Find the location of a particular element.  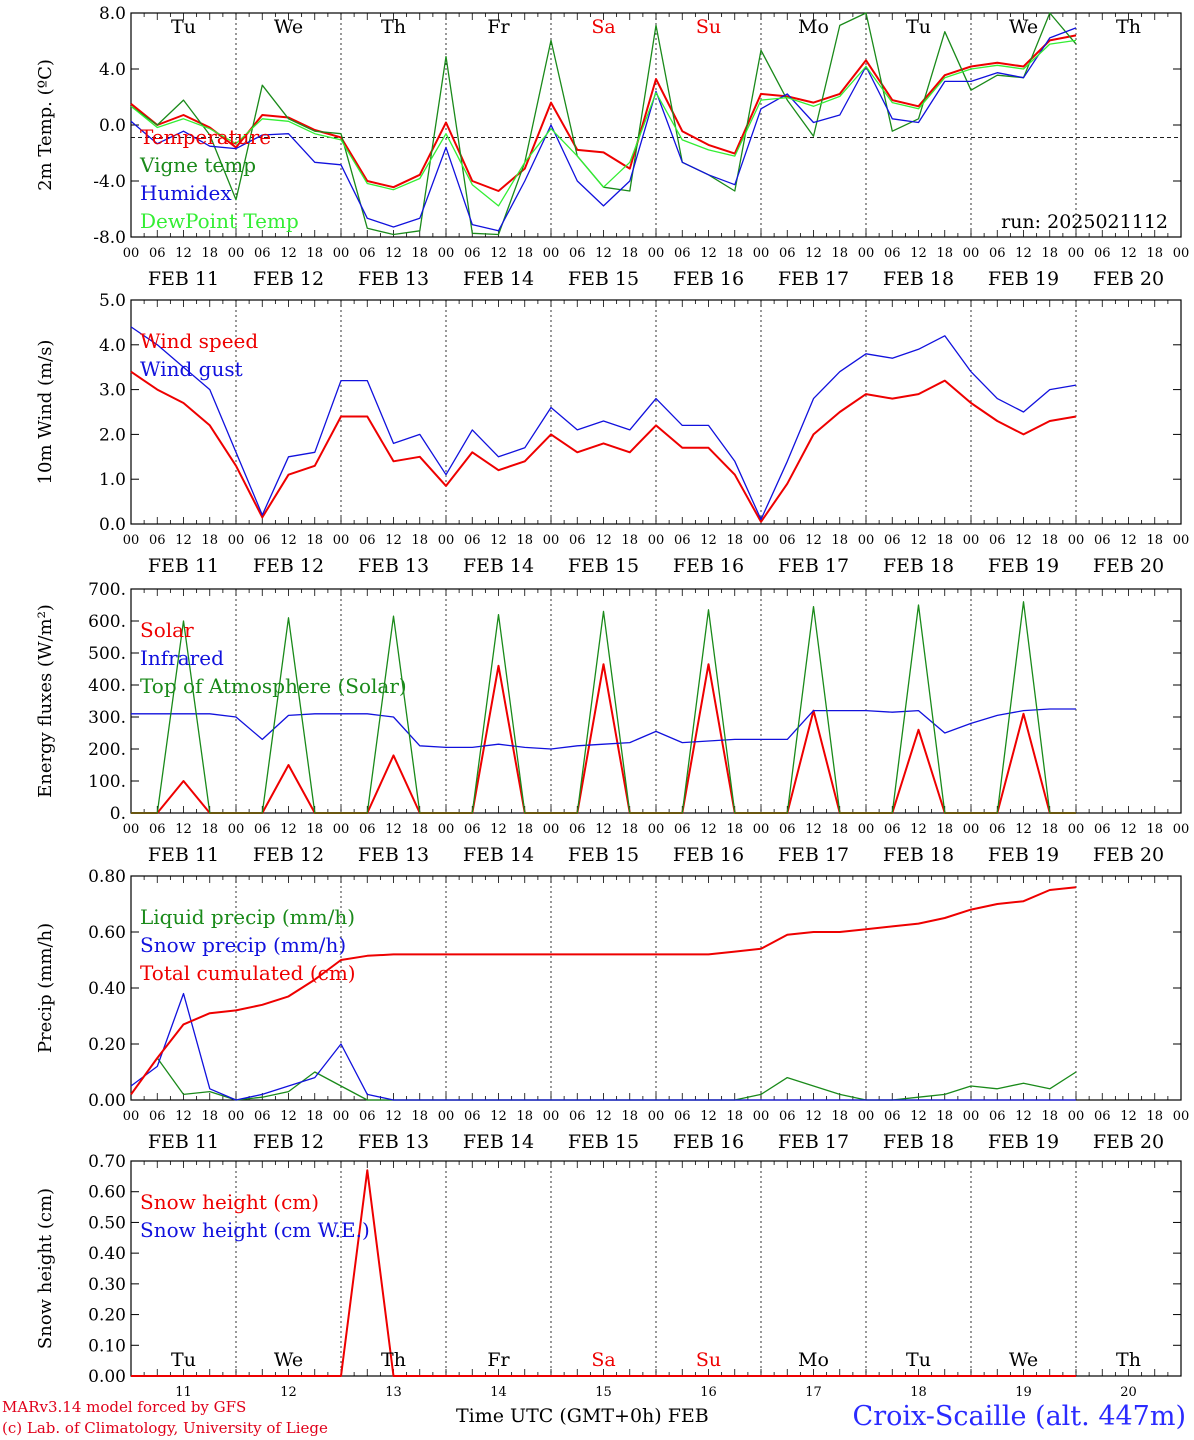

date-label: FEB 13 is located at coordinates (393, 279).